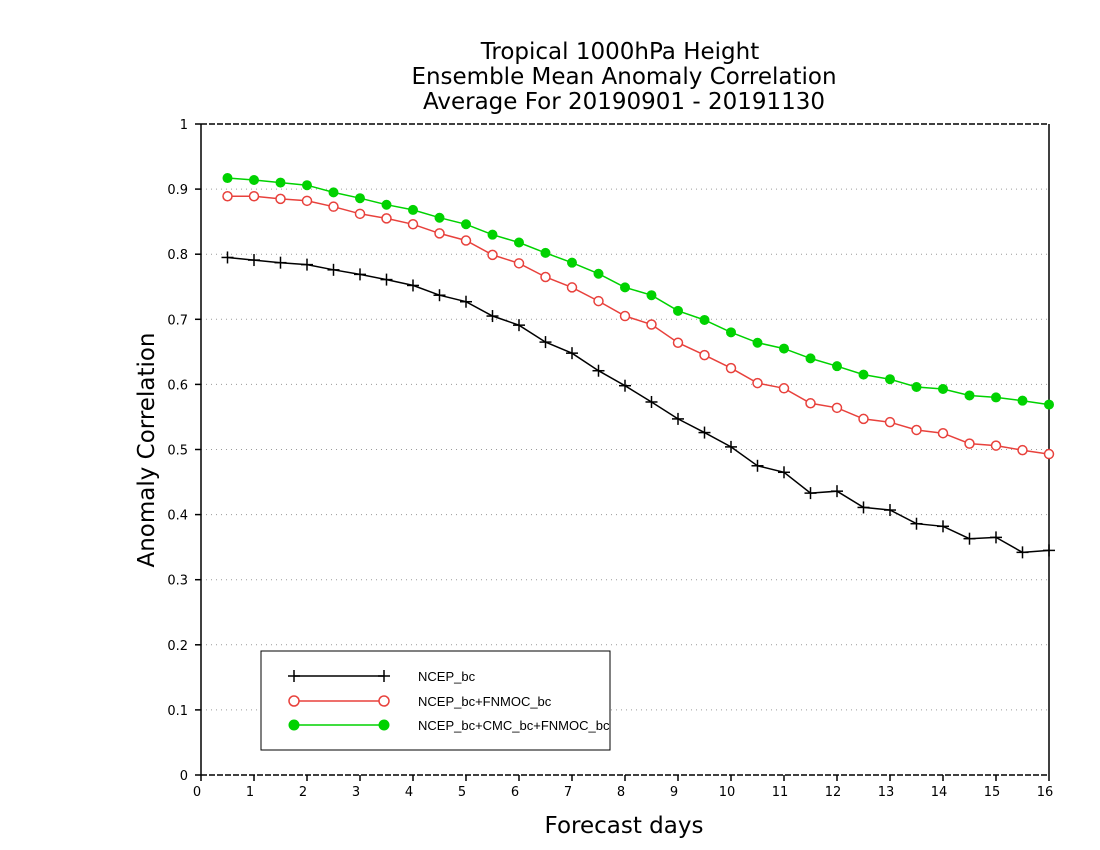 The width and height of the screenshot is (1100, 850). Describe the element at coordinates (197, 792) in the screenshot. I see `x-tick-label: 0` at that location.